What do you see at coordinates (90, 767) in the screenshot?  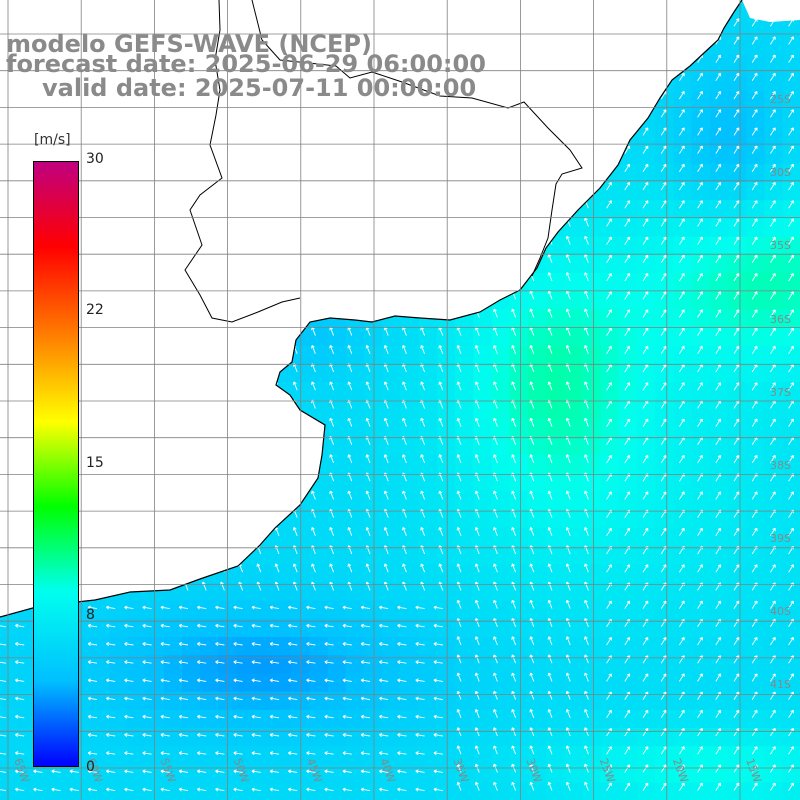 I see `colorbar-tick-0: 0` at bounding box center [90, 767].